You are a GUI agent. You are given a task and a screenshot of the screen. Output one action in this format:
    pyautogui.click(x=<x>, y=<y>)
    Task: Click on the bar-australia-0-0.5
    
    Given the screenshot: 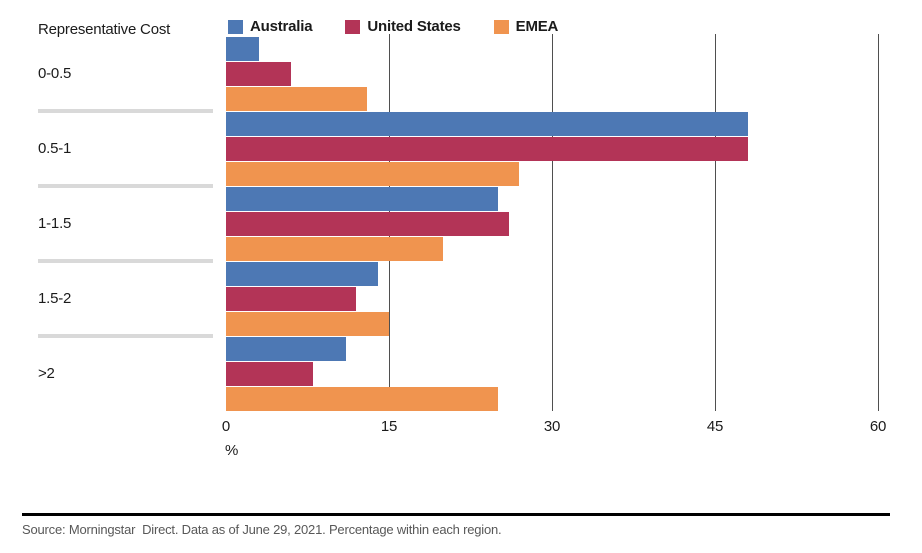 What is the action you would take?
    pyautogui.click(x=242, y=49)
    